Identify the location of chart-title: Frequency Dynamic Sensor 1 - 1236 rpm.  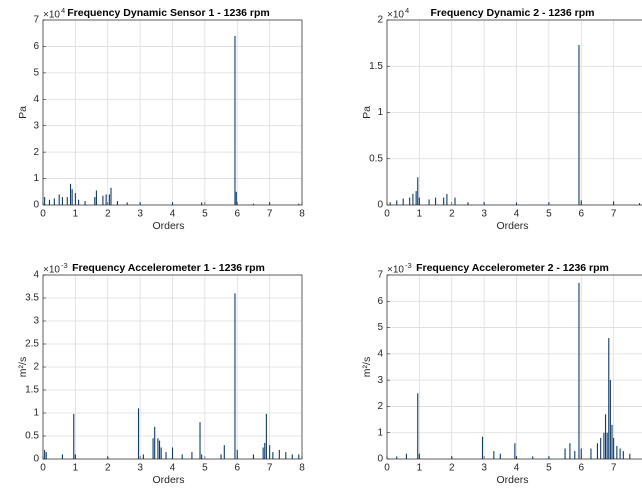
(168, 13).